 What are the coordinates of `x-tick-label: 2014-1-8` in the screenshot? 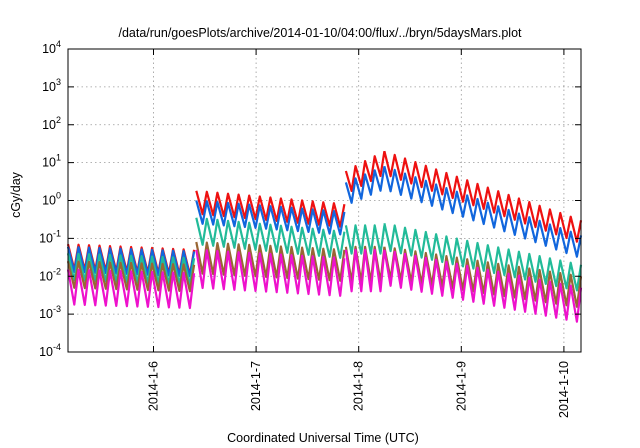 It's located at (359, 386).